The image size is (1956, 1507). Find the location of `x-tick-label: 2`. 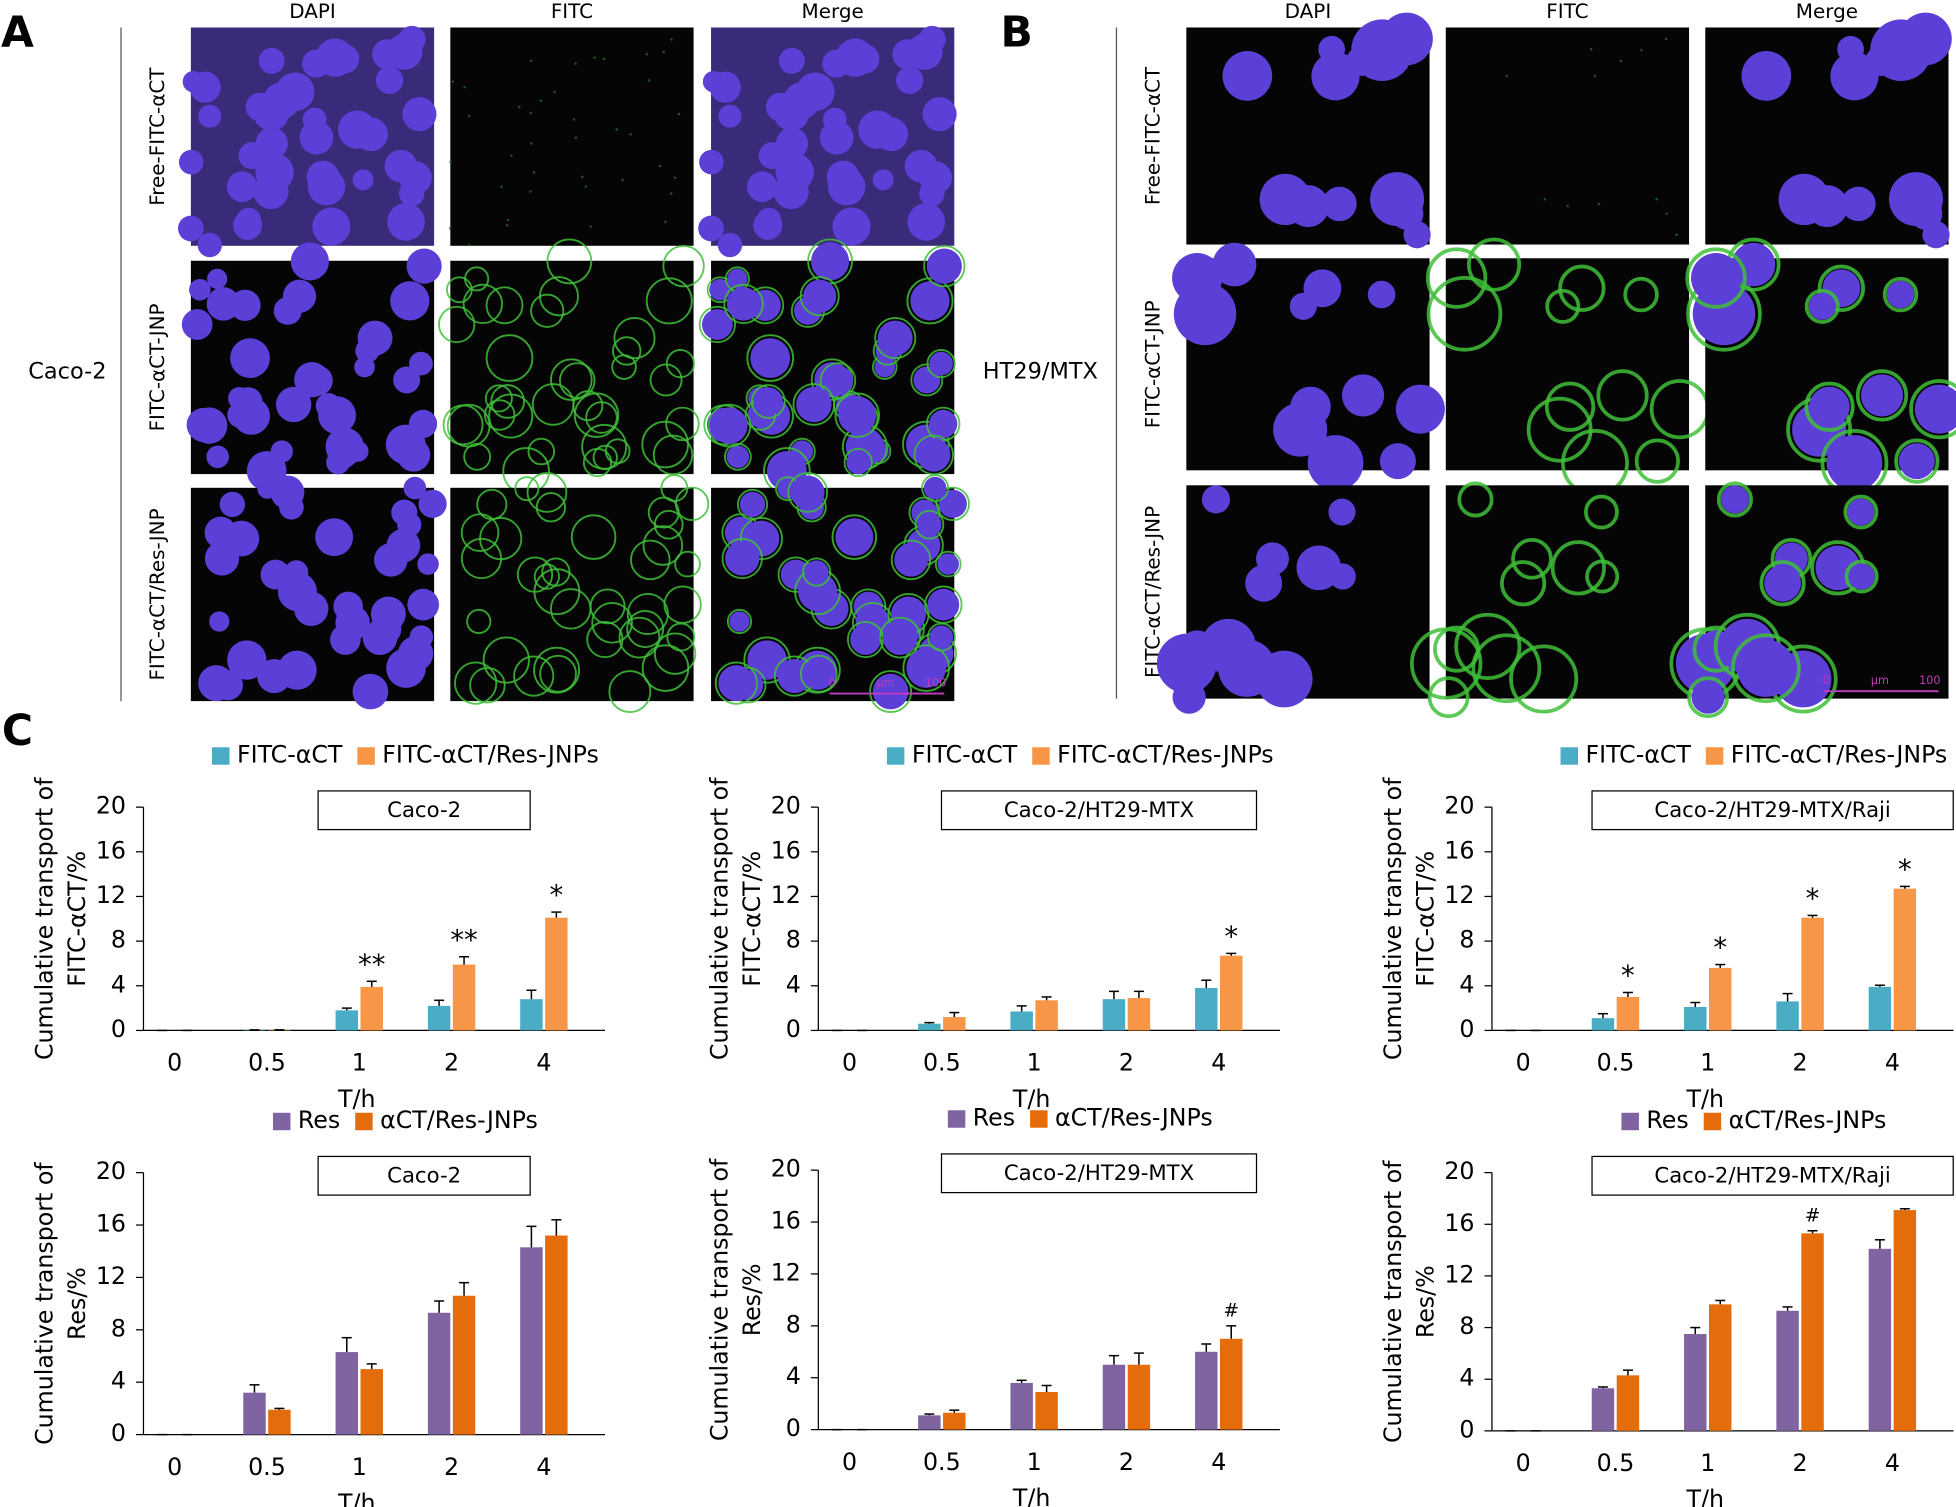

x-tick-label: 2 is located at coordinates (1126, 1462).